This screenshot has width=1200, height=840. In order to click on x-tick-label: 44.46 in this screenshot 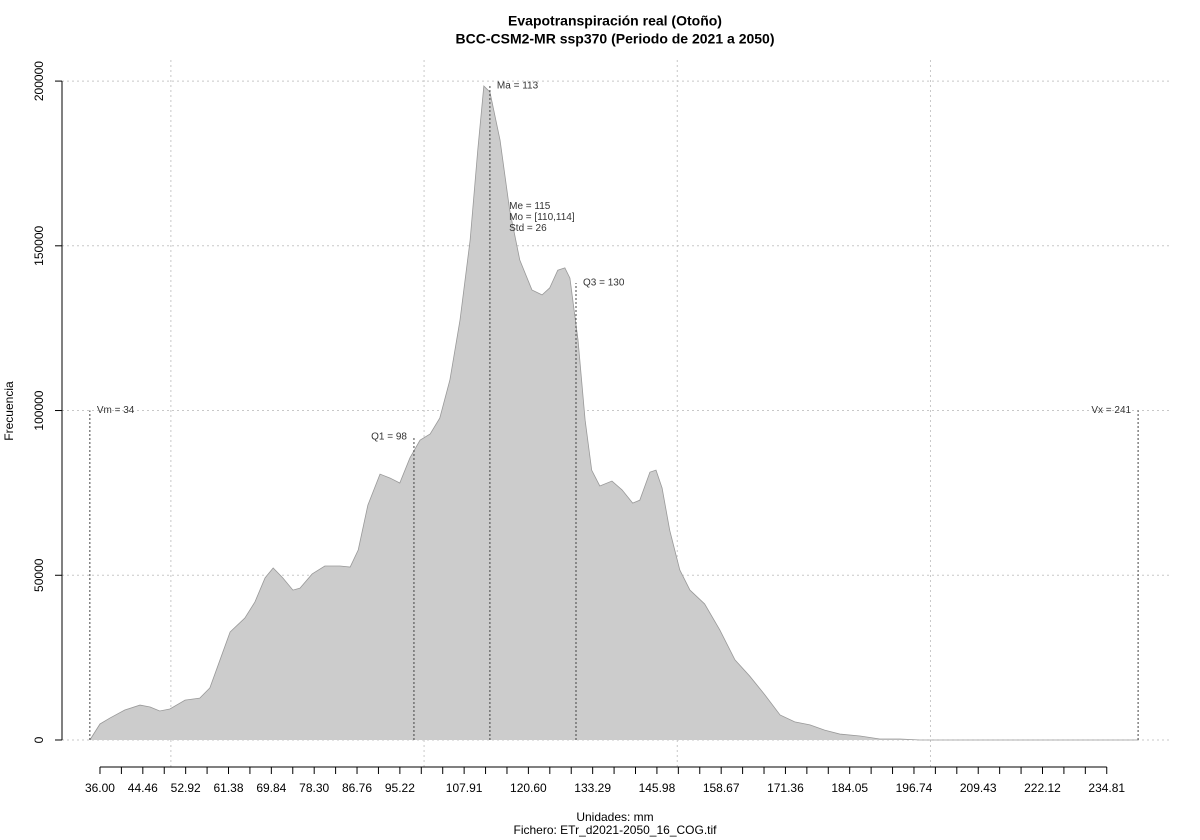, I will do `click(143, 788)`.